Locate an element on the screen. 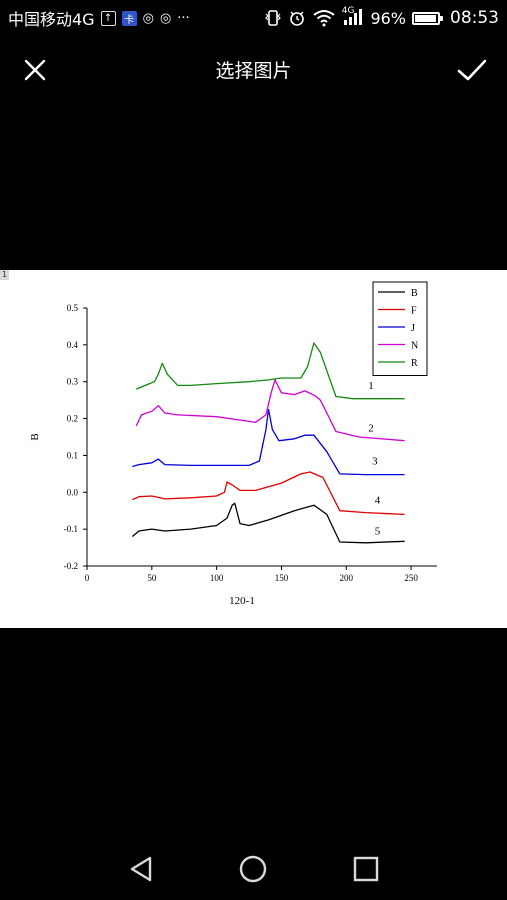  series-line-J is located at coordinates (268, 442).